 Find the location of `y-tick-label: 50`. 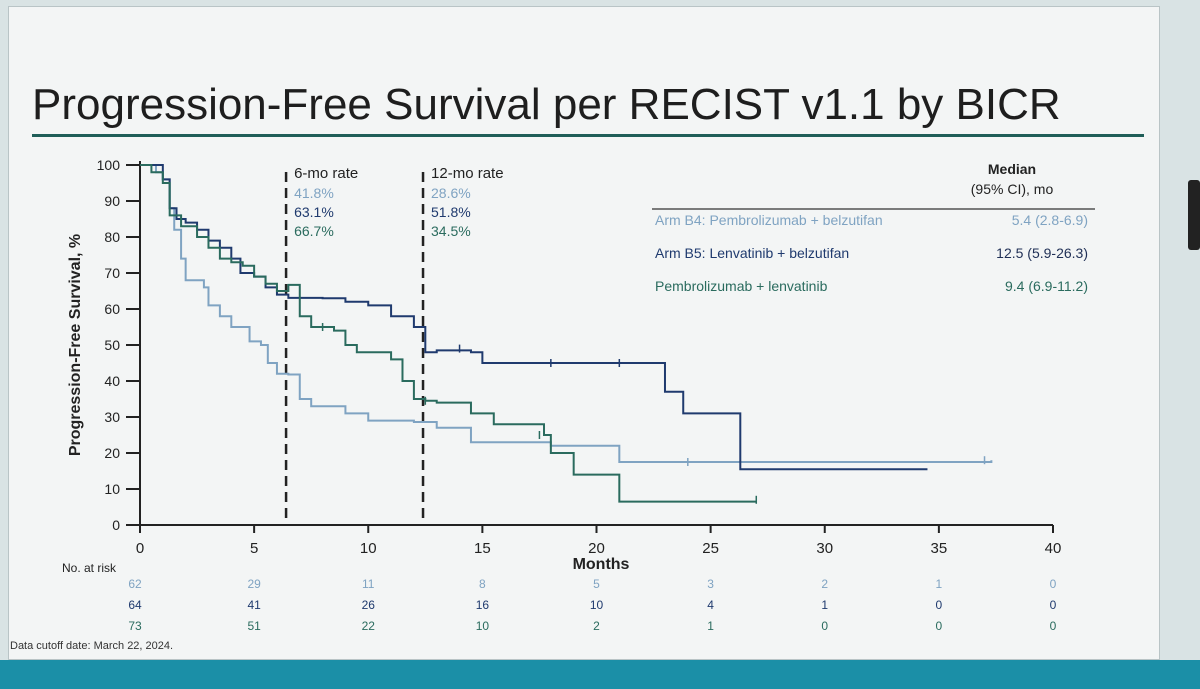

y-tick-label: 50 is located at coordinates (112, 345).